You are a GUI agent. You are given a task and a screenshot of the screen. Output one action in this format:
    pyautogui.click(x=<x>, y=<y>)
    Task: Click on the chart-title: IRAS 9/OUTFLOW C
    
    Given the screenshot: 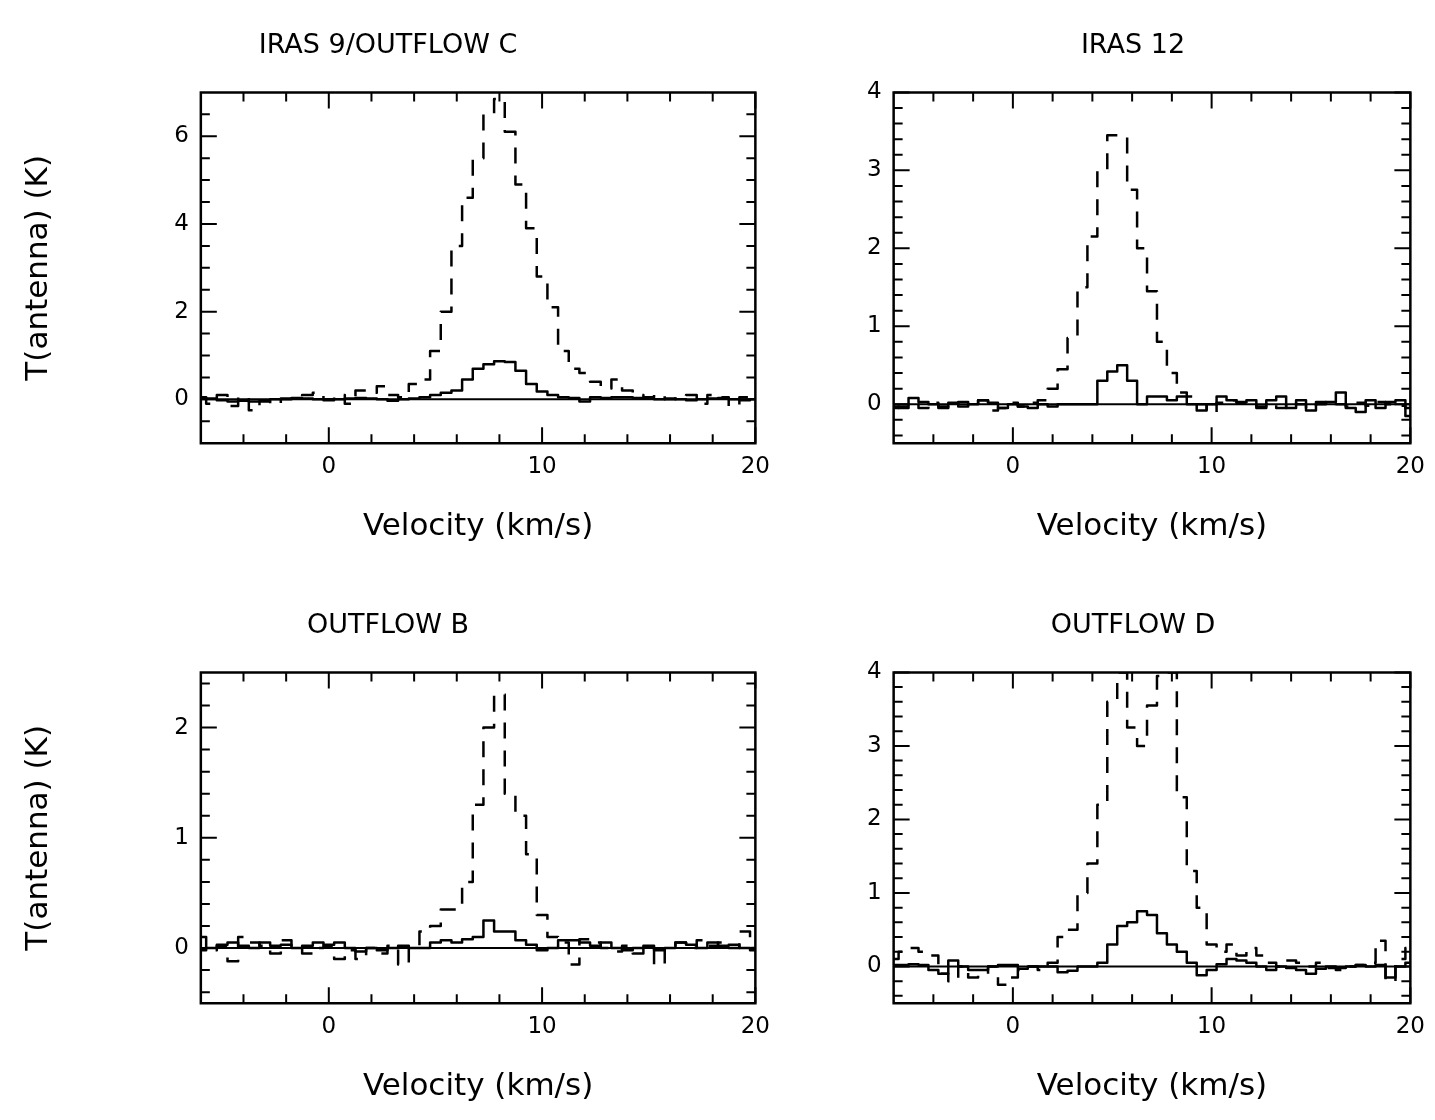 What is the action you would take?
    pyautogui.click(x=388, y=44)
    